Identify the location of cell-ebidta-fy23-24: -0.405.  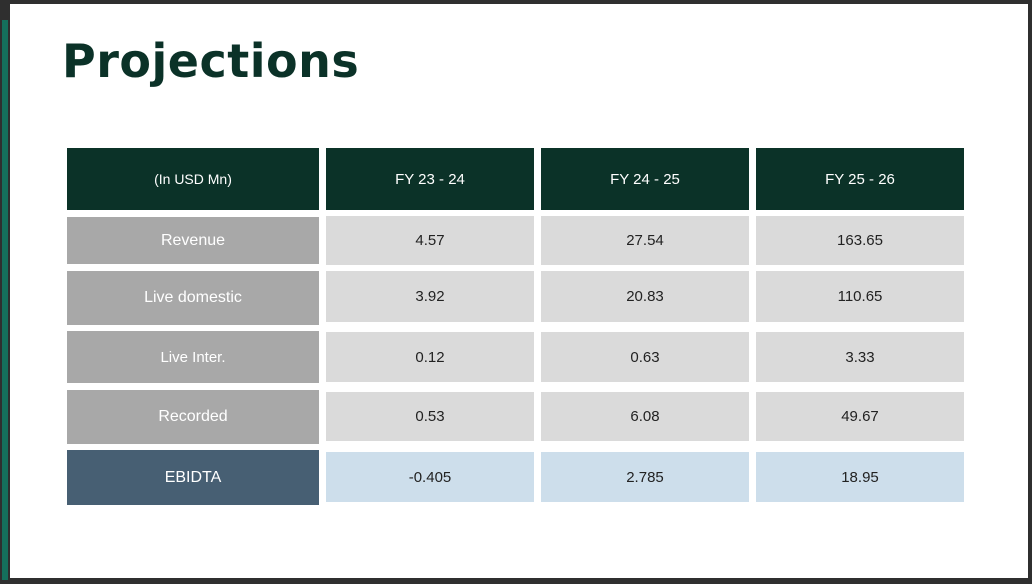
(430, 477).